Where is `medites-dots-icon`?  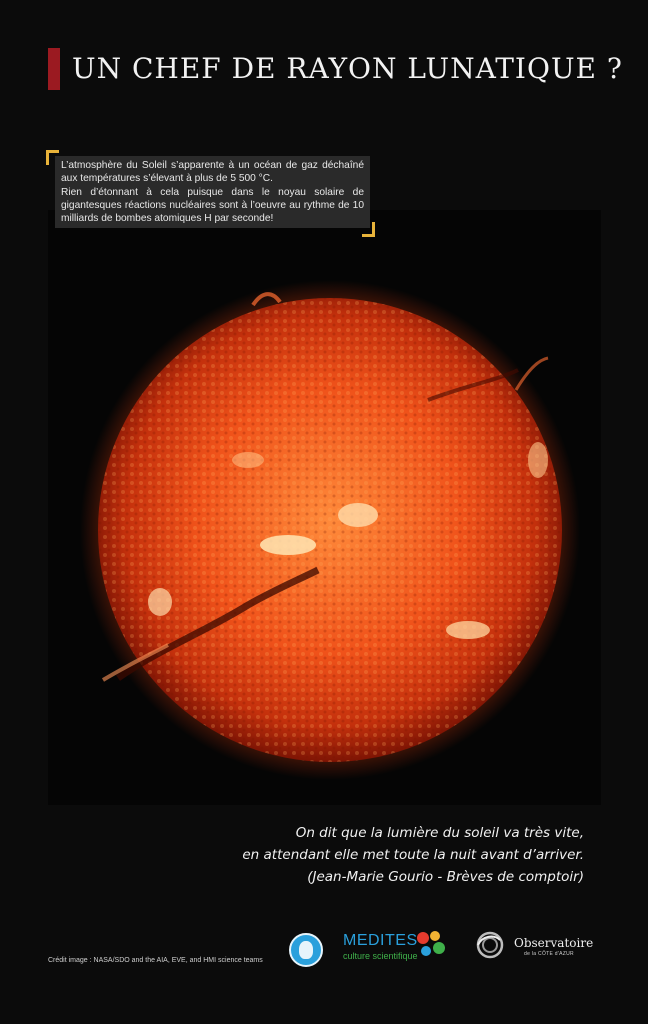 medites-dots-icon is located at coordinates (431, 943).